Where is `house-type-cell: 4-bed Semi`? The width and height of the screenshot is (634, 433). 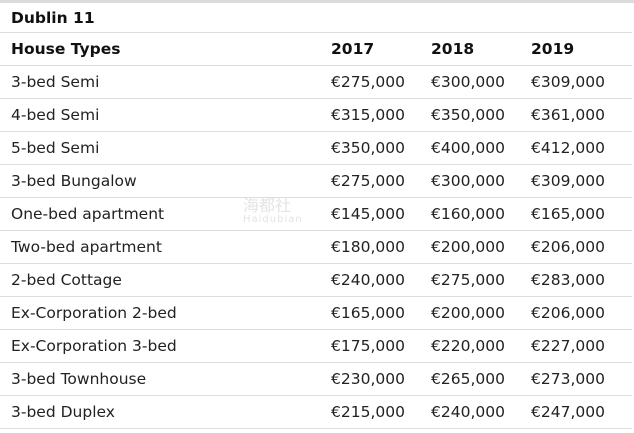 house-type-cell: 4-bed Semi is located at coordinates (55, 115).